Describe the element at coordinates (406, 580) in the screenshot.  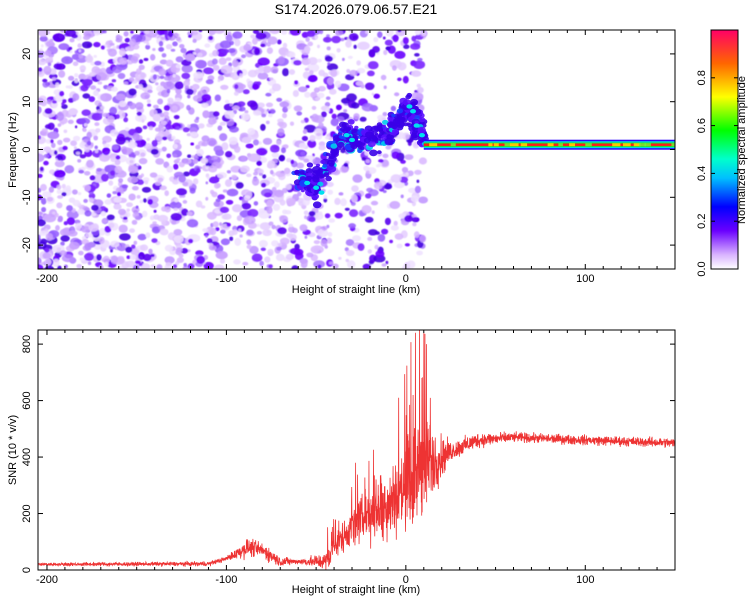
I see `snr-x-tick-label: 0` at that location.